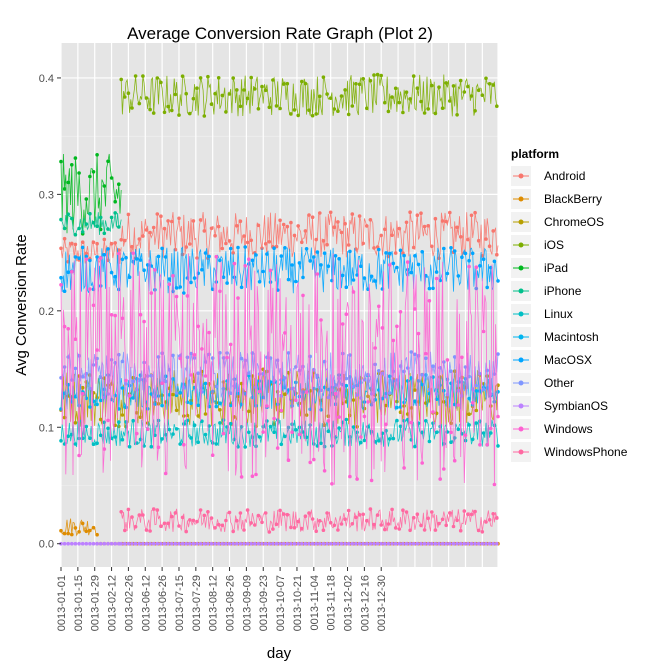 This screenshot has width=672, height=672. Describe the element at coordinates (46, 545) in the screenshot. I see `y-tick-label: 0.0` at that location.